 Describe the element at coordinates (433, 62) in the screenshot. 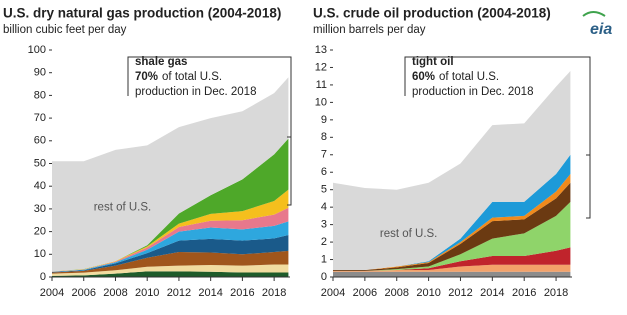

I see `annotation-title: tight oil` at that location.